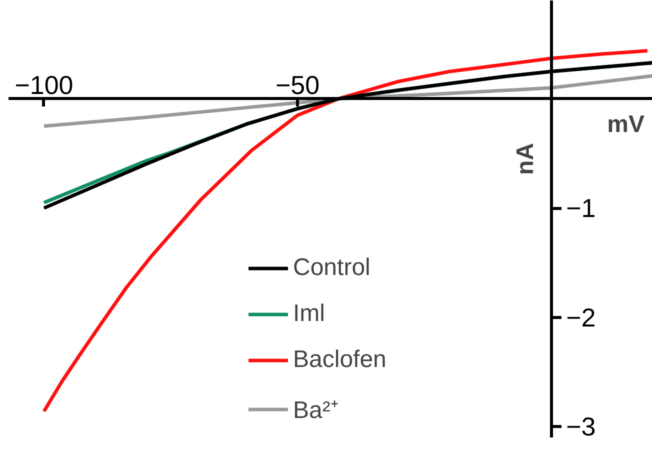  Describe the element at coordinates (339, 360) in the screenshot. I see `legend-label: Baclofen` at that location.